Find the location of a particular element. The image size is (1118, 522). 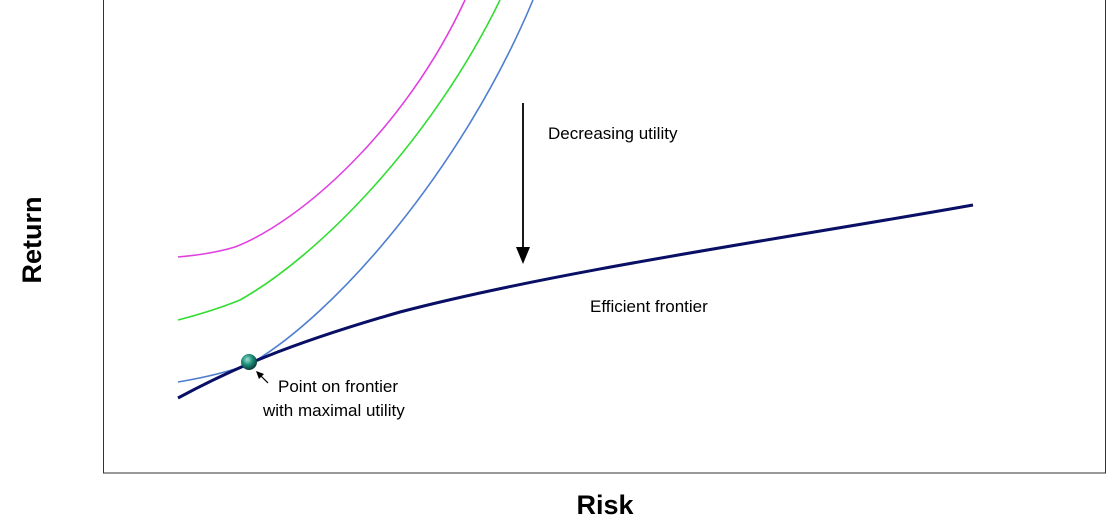

y-axis-label: Return is located at coordinates (32, 240).